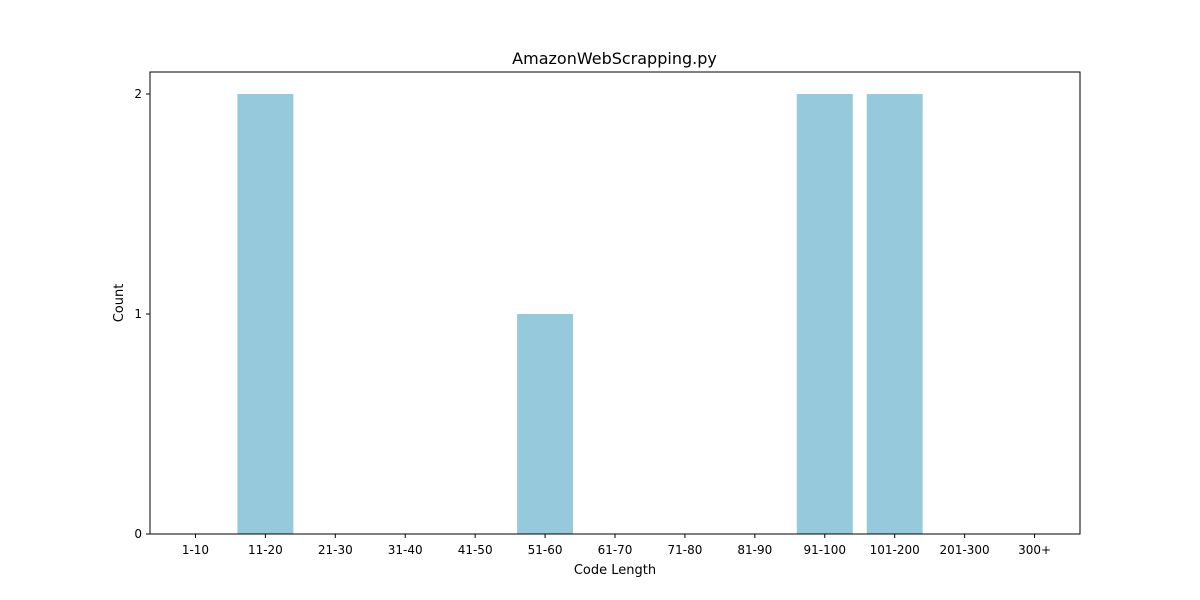 The height and width of the screenshot is (600, 1200). Describe the element at coordinates (754, 550) in the screenshot. I see `x-tick-label: 81-90` at that location.